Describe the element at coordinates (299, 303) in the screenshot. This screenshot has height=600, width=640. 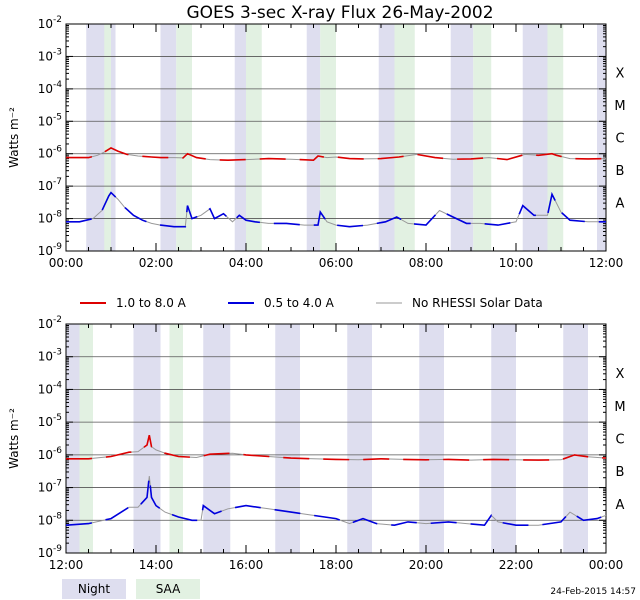
I see `legend-label-short: 0.5 to 4.0 A` at that location.